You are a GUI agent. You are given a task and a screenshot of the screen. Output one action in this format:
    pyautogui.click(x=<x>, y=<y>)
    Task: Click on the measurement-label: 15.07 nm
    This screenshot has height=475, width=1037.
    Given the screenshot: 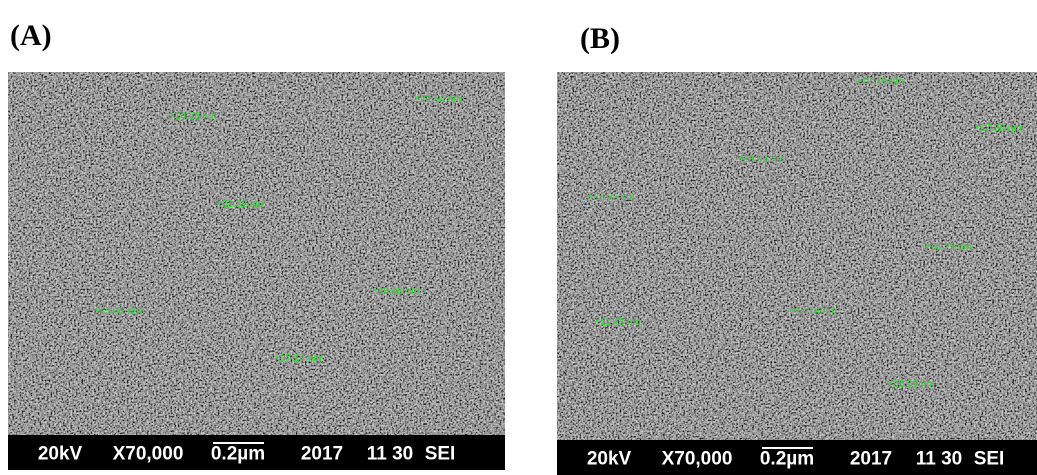 What is the action you would take?
    pyautogui.click(x=121, y=311)
    